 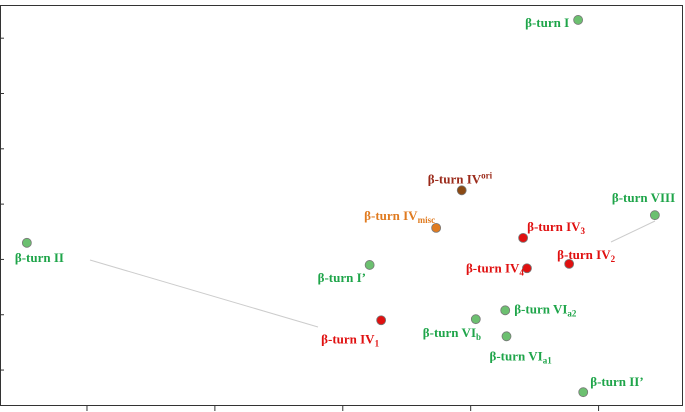 I want to click on label-text: β-turn VIII, so click(x=643, y=197).